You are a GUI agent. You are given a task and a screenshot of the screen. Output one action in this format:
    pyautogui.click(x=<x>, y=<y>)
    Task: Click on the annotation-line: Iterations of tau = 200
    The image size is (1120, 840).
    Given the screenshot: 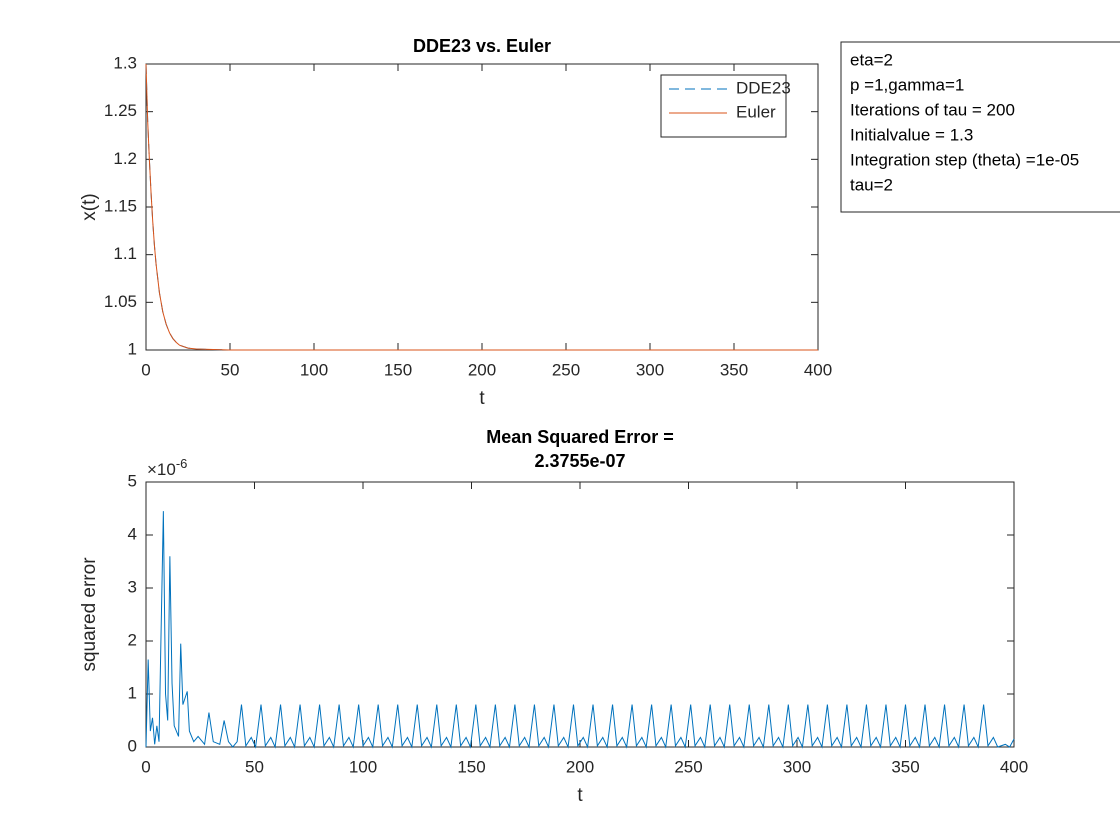 What is the action you would take?
    pyautogui.click(x=932, y=109)
    